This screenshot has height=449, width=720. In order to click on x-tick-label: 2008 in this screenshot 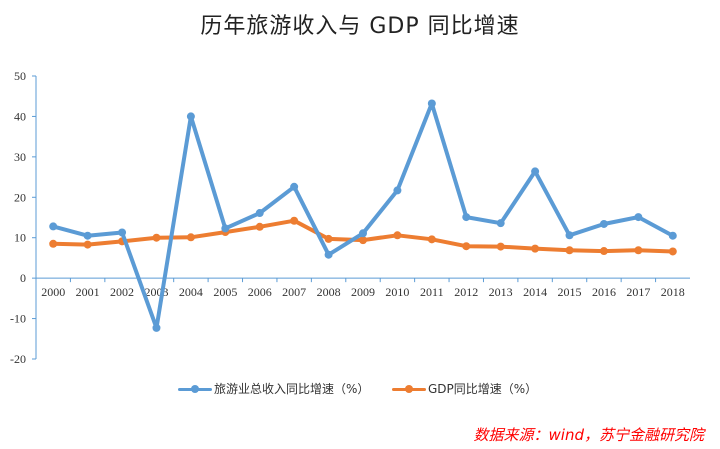, I will do `click(329, 292)`.